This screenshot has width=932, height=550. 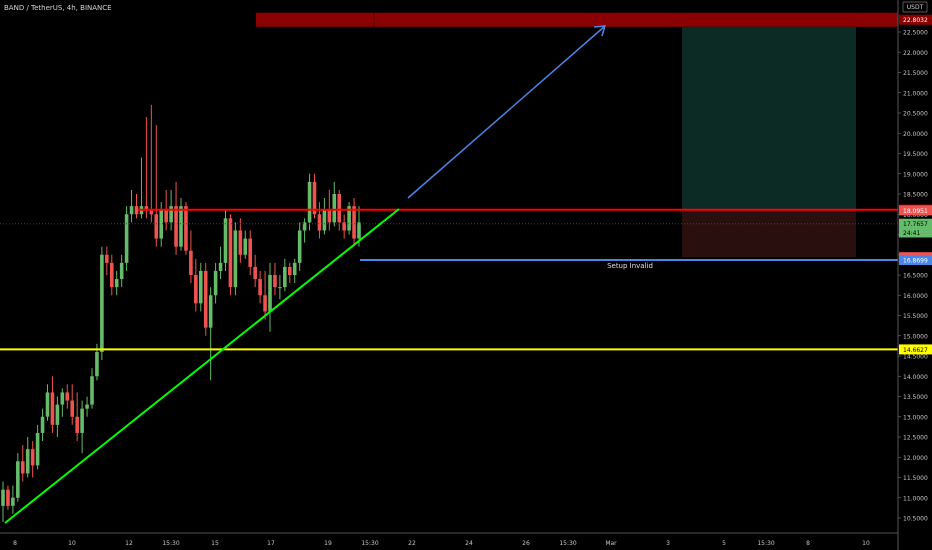 What do you see at coordinates (915, 33) in the screenshot?
I see `price-tick-label: 22.5000` at bounding box center [915, 33].